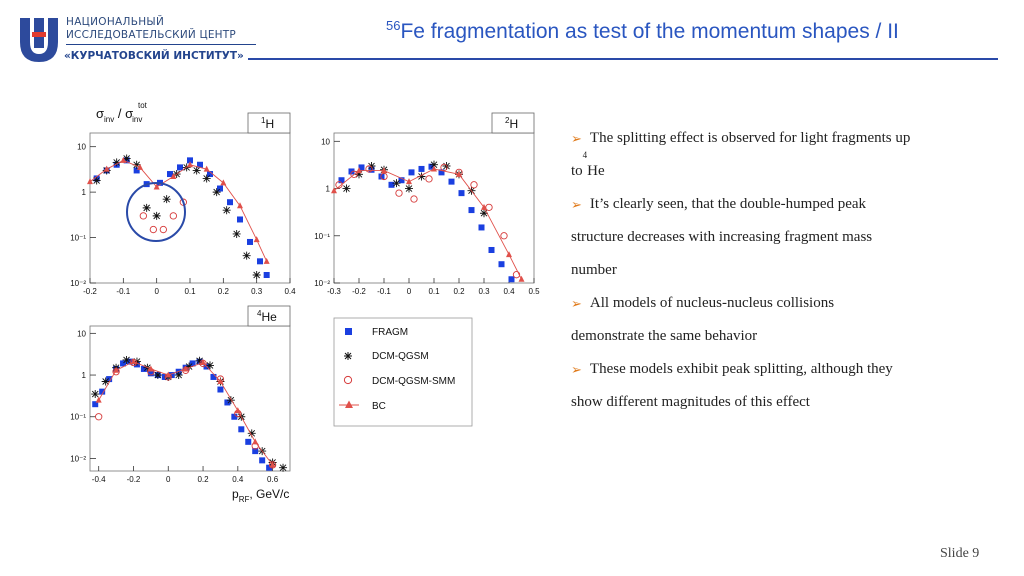 The width and height of the screenshot is (1024, 576). Describe the element at coordinates (390, 332) in the screenshot. I see `legend-label-fragm: FRAGM` at that location.